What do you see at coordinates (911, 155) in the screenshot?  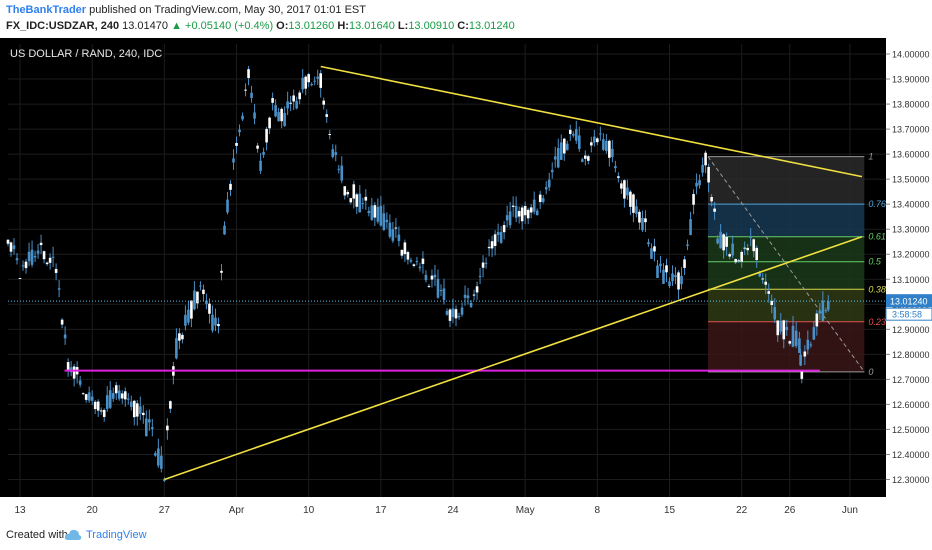 I see `y-tick-label: 13.60000` at bounding box center [911, 155].